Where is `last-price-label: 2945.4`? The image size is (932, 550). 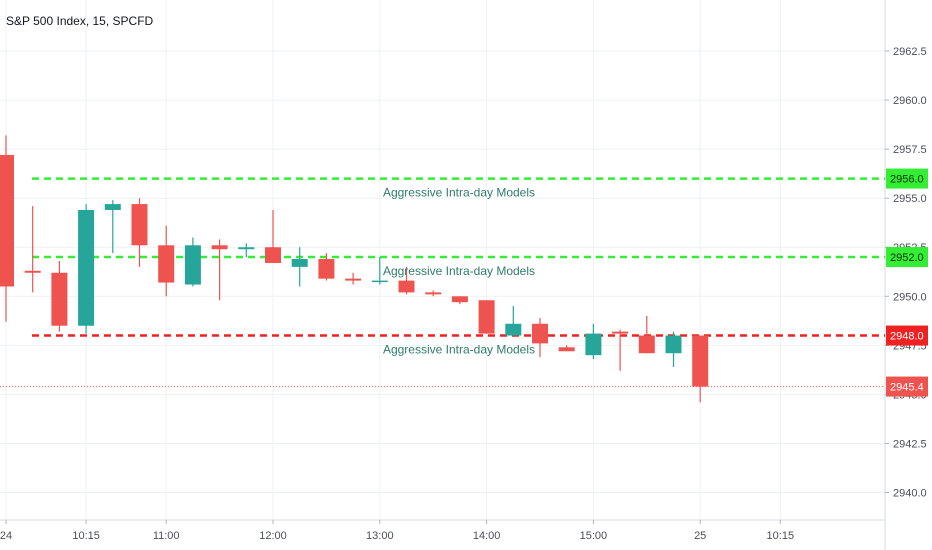
last-price-label: 2945.4 is located at coordinates (907, 388).